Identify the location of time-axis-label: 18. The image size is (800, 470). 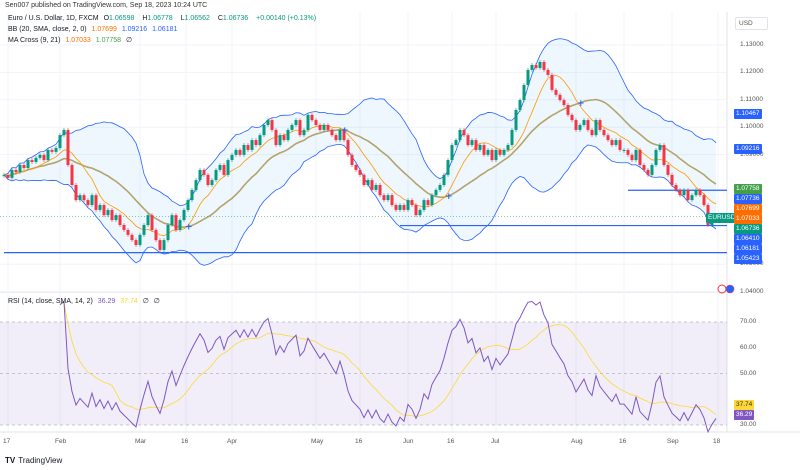
(717, 441).